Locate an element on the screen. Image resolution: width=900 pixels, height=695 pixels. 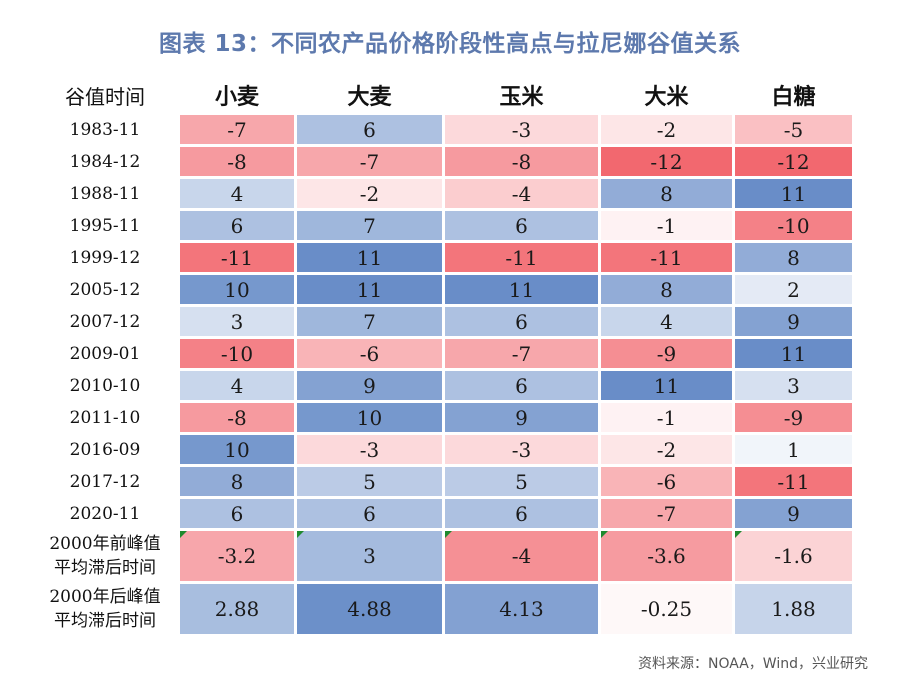
table-row: 1999-12 -11 11 -11 -11 8 is located at coordinates (442, 257).